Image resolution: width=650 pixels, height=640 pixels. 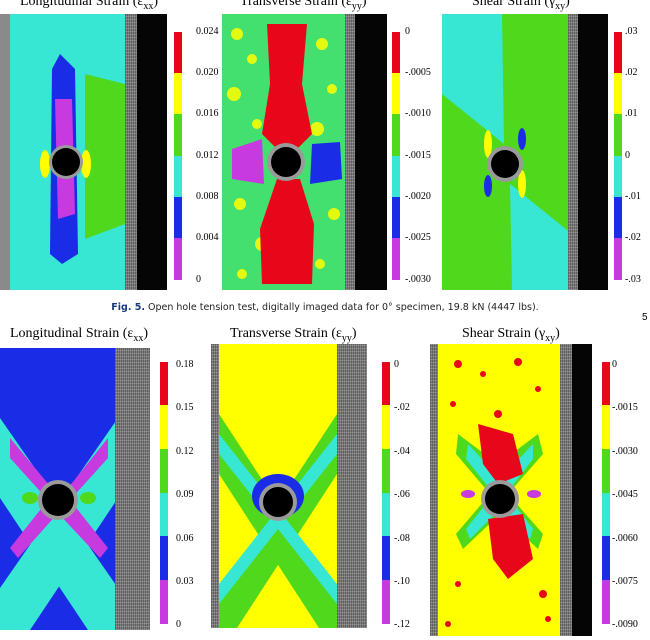 I want to click on panel-title-longitudinal-bottom: Longitudinal Strain (εxx), so click(x=79, y=335).